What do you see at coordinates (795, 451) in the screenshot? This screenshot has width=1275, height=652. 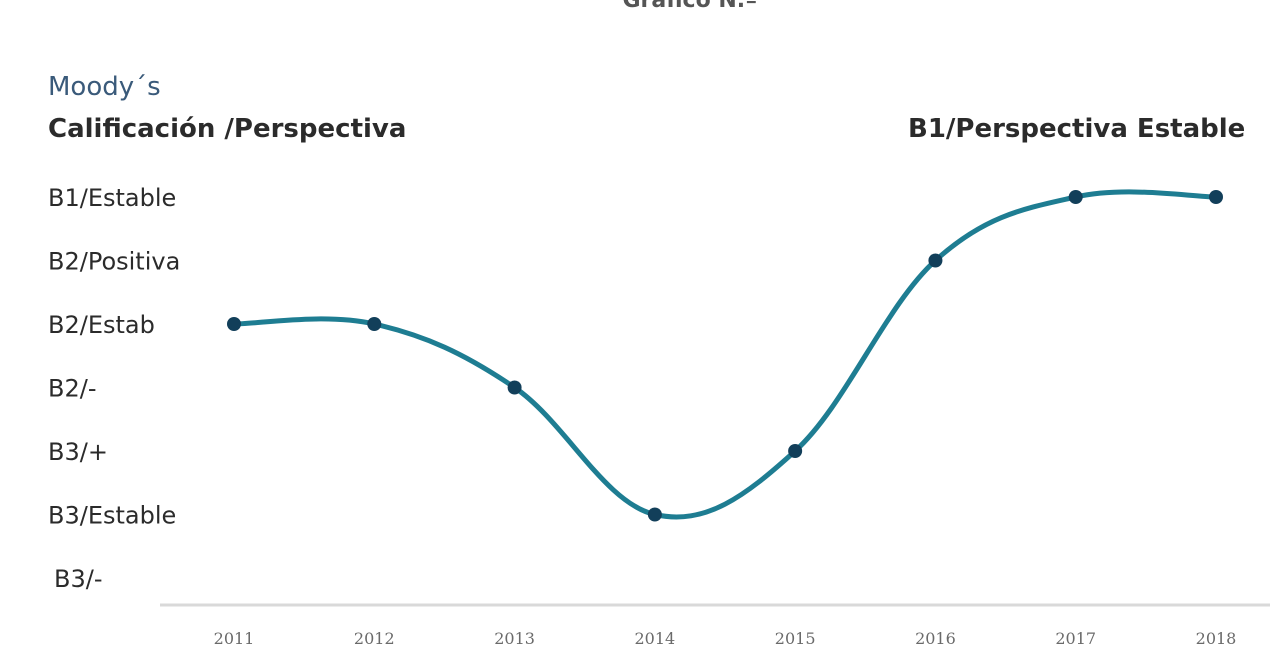 I see `data-point-2015` at bounding box center [795, 451].